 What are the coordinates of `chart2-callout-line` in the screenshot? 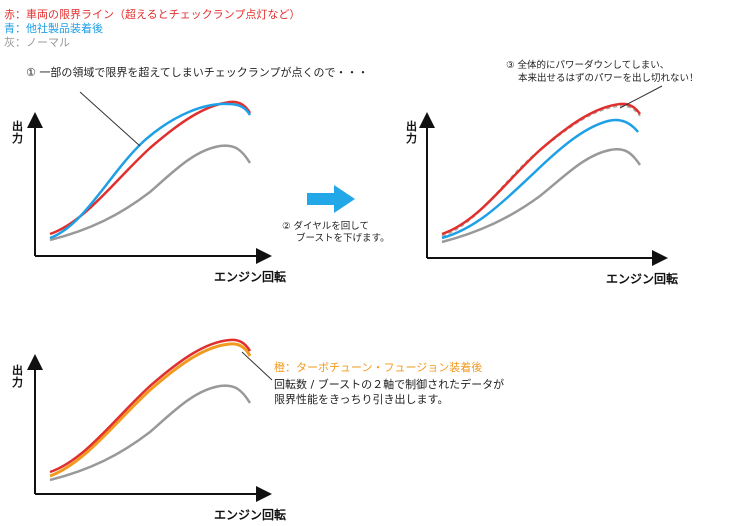 It's located at (641, 97).